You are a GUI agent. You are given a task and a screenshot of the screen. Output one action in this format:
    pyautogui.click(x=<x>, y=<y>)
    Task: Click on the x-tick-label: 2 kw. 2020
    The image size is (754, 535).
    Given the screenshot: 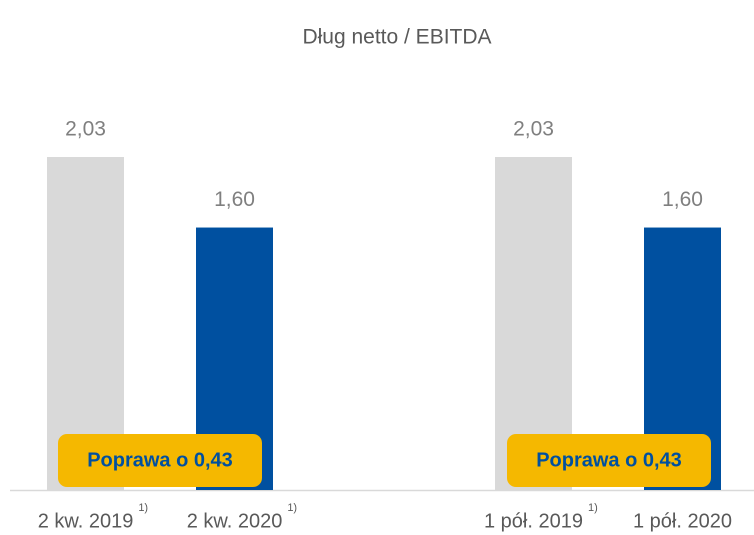 What is the action you would take?
    pyautogui.click(x=235, y=521)
    